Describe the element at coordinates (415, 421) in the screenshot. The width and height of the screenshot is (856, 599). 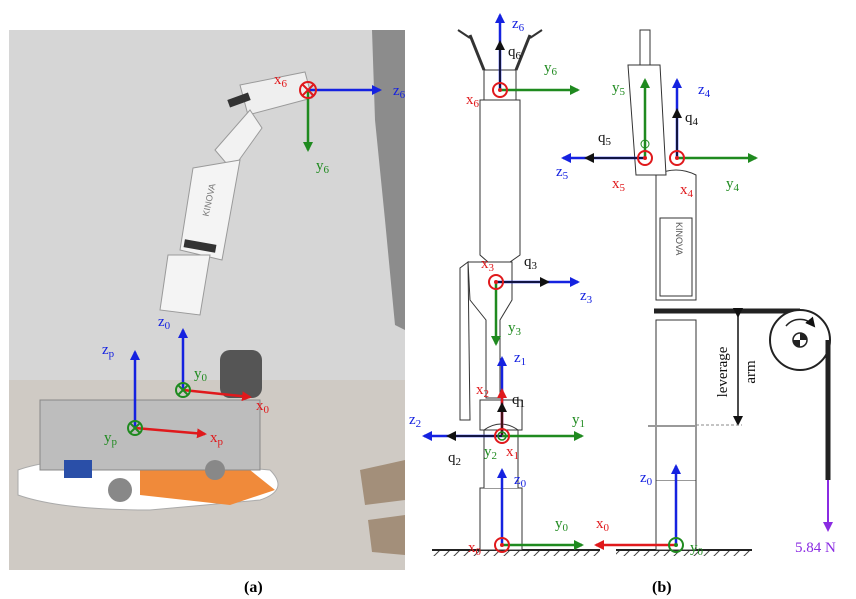
I see `z2-label-b: z2` at that location.